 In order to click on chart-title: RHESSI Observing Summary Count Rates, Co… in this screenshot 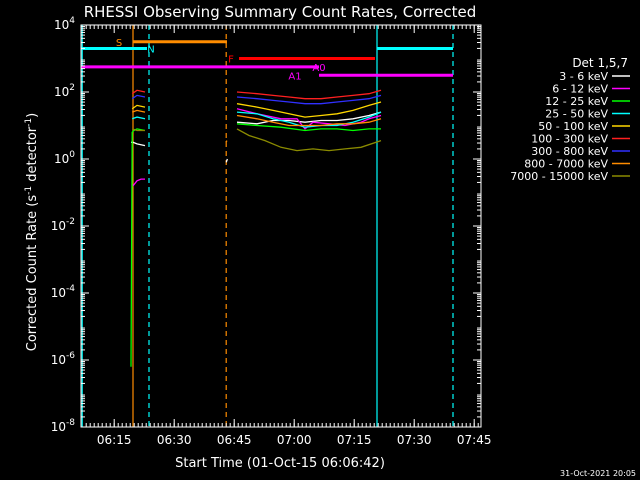, I will do `click(280, 12)`.